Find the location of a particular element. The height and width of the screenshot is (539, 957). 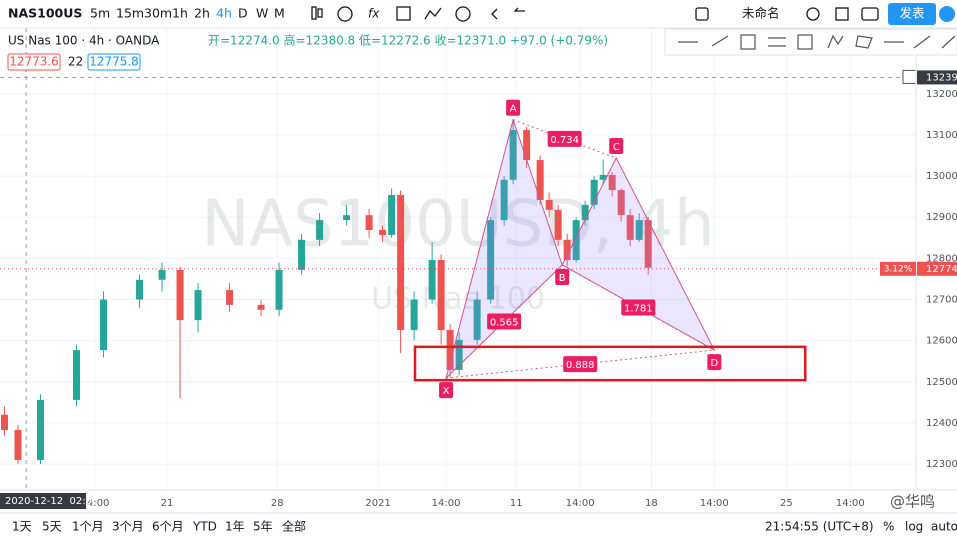

alert-icon is located at coordinates (463, 14).